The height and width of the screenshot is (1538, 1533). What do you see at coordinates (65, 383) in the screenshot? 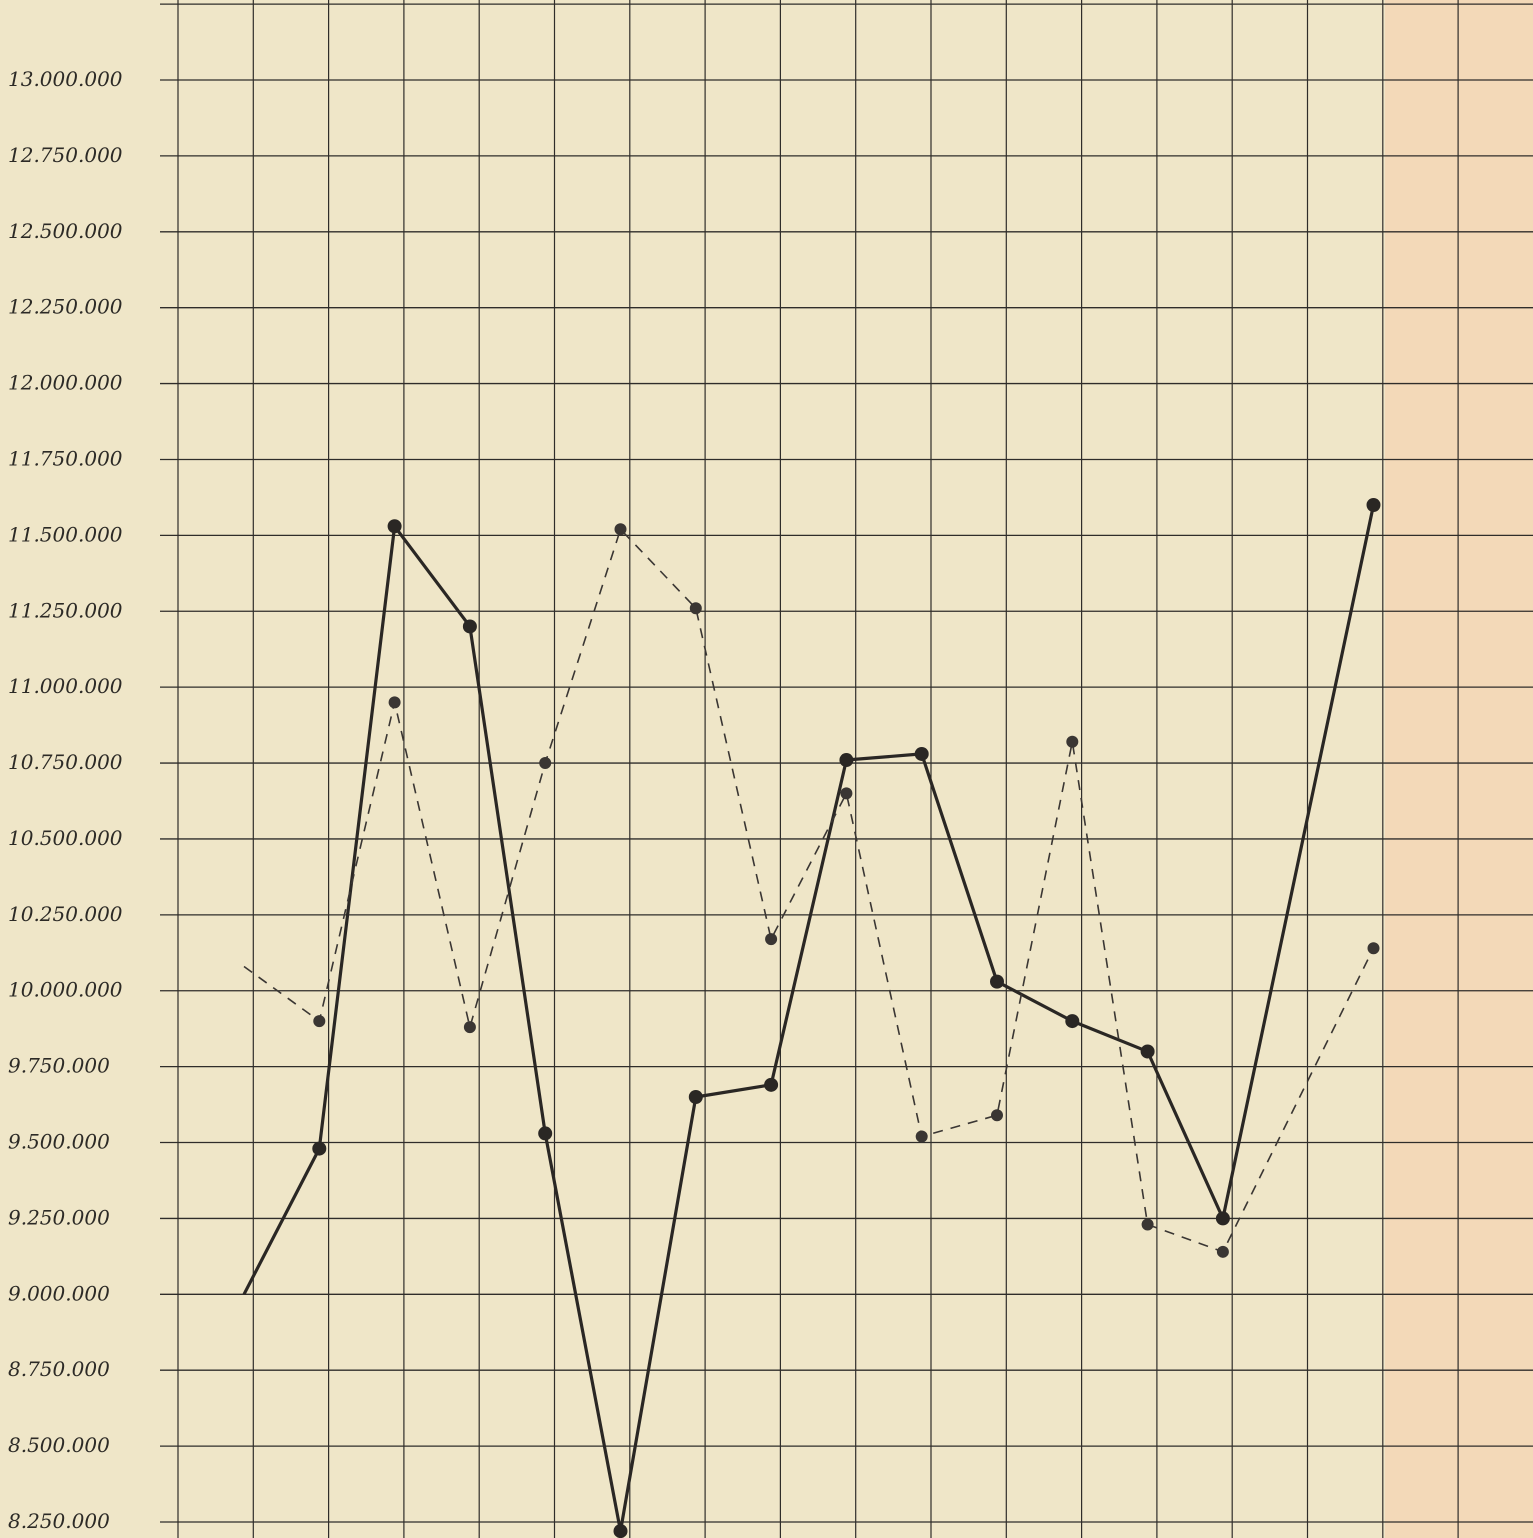
I see `y-tick-label: 12.000.000` at bounding box center [65, 383].